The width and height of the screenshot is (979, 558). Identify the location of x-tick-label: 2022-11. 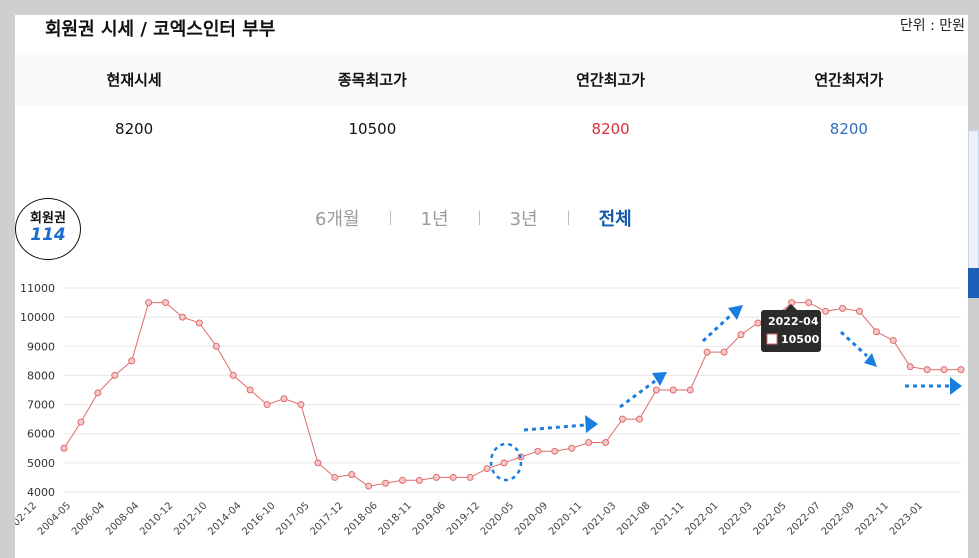
(872, 518).